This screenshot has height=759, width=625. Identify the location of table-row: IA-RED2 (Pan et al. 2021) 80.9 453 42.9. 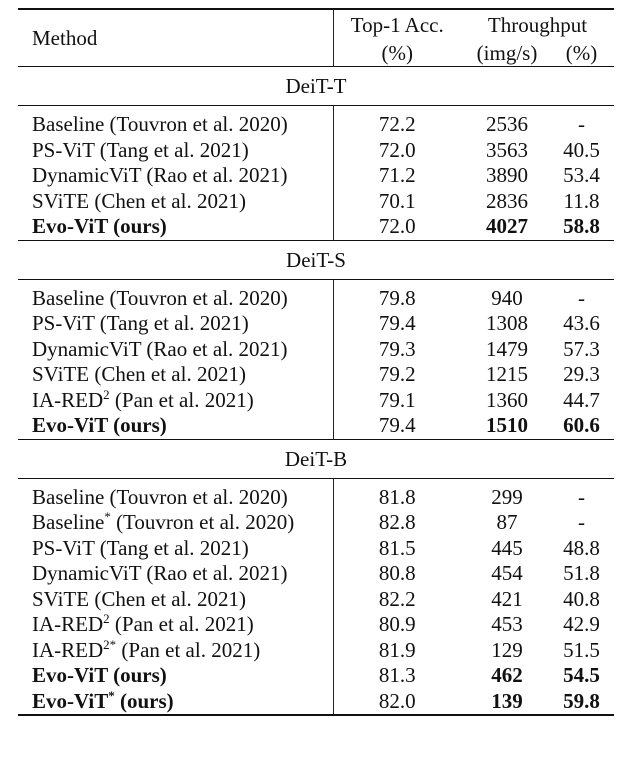
(316, 625).